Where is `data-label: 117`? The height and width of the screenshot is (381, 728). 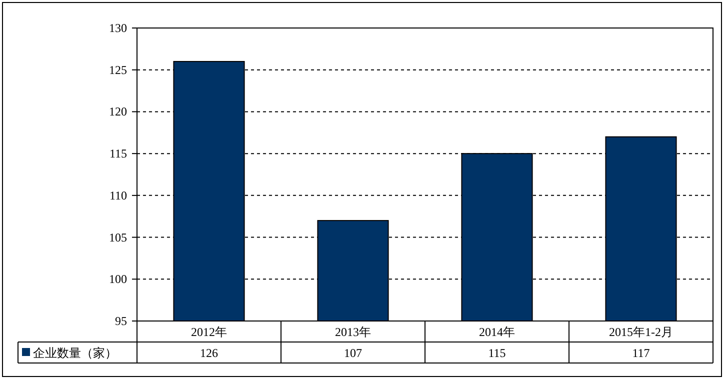 data-label: 117 is located at coordinates (641, 353).